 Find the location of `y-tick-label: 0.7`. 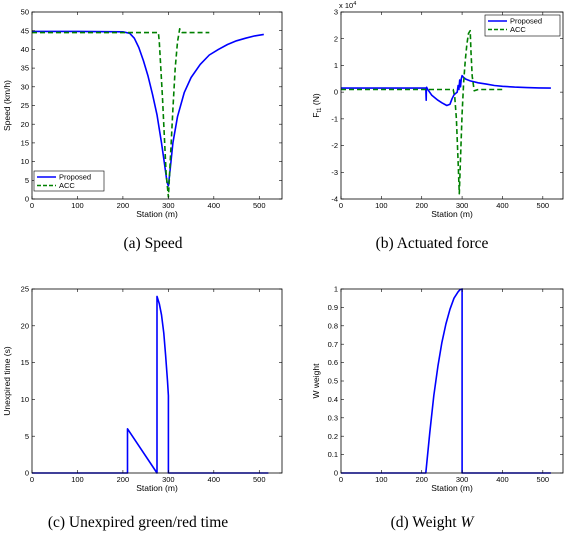

y-tick-label: 0.7 is located at coordinates (333, 344).